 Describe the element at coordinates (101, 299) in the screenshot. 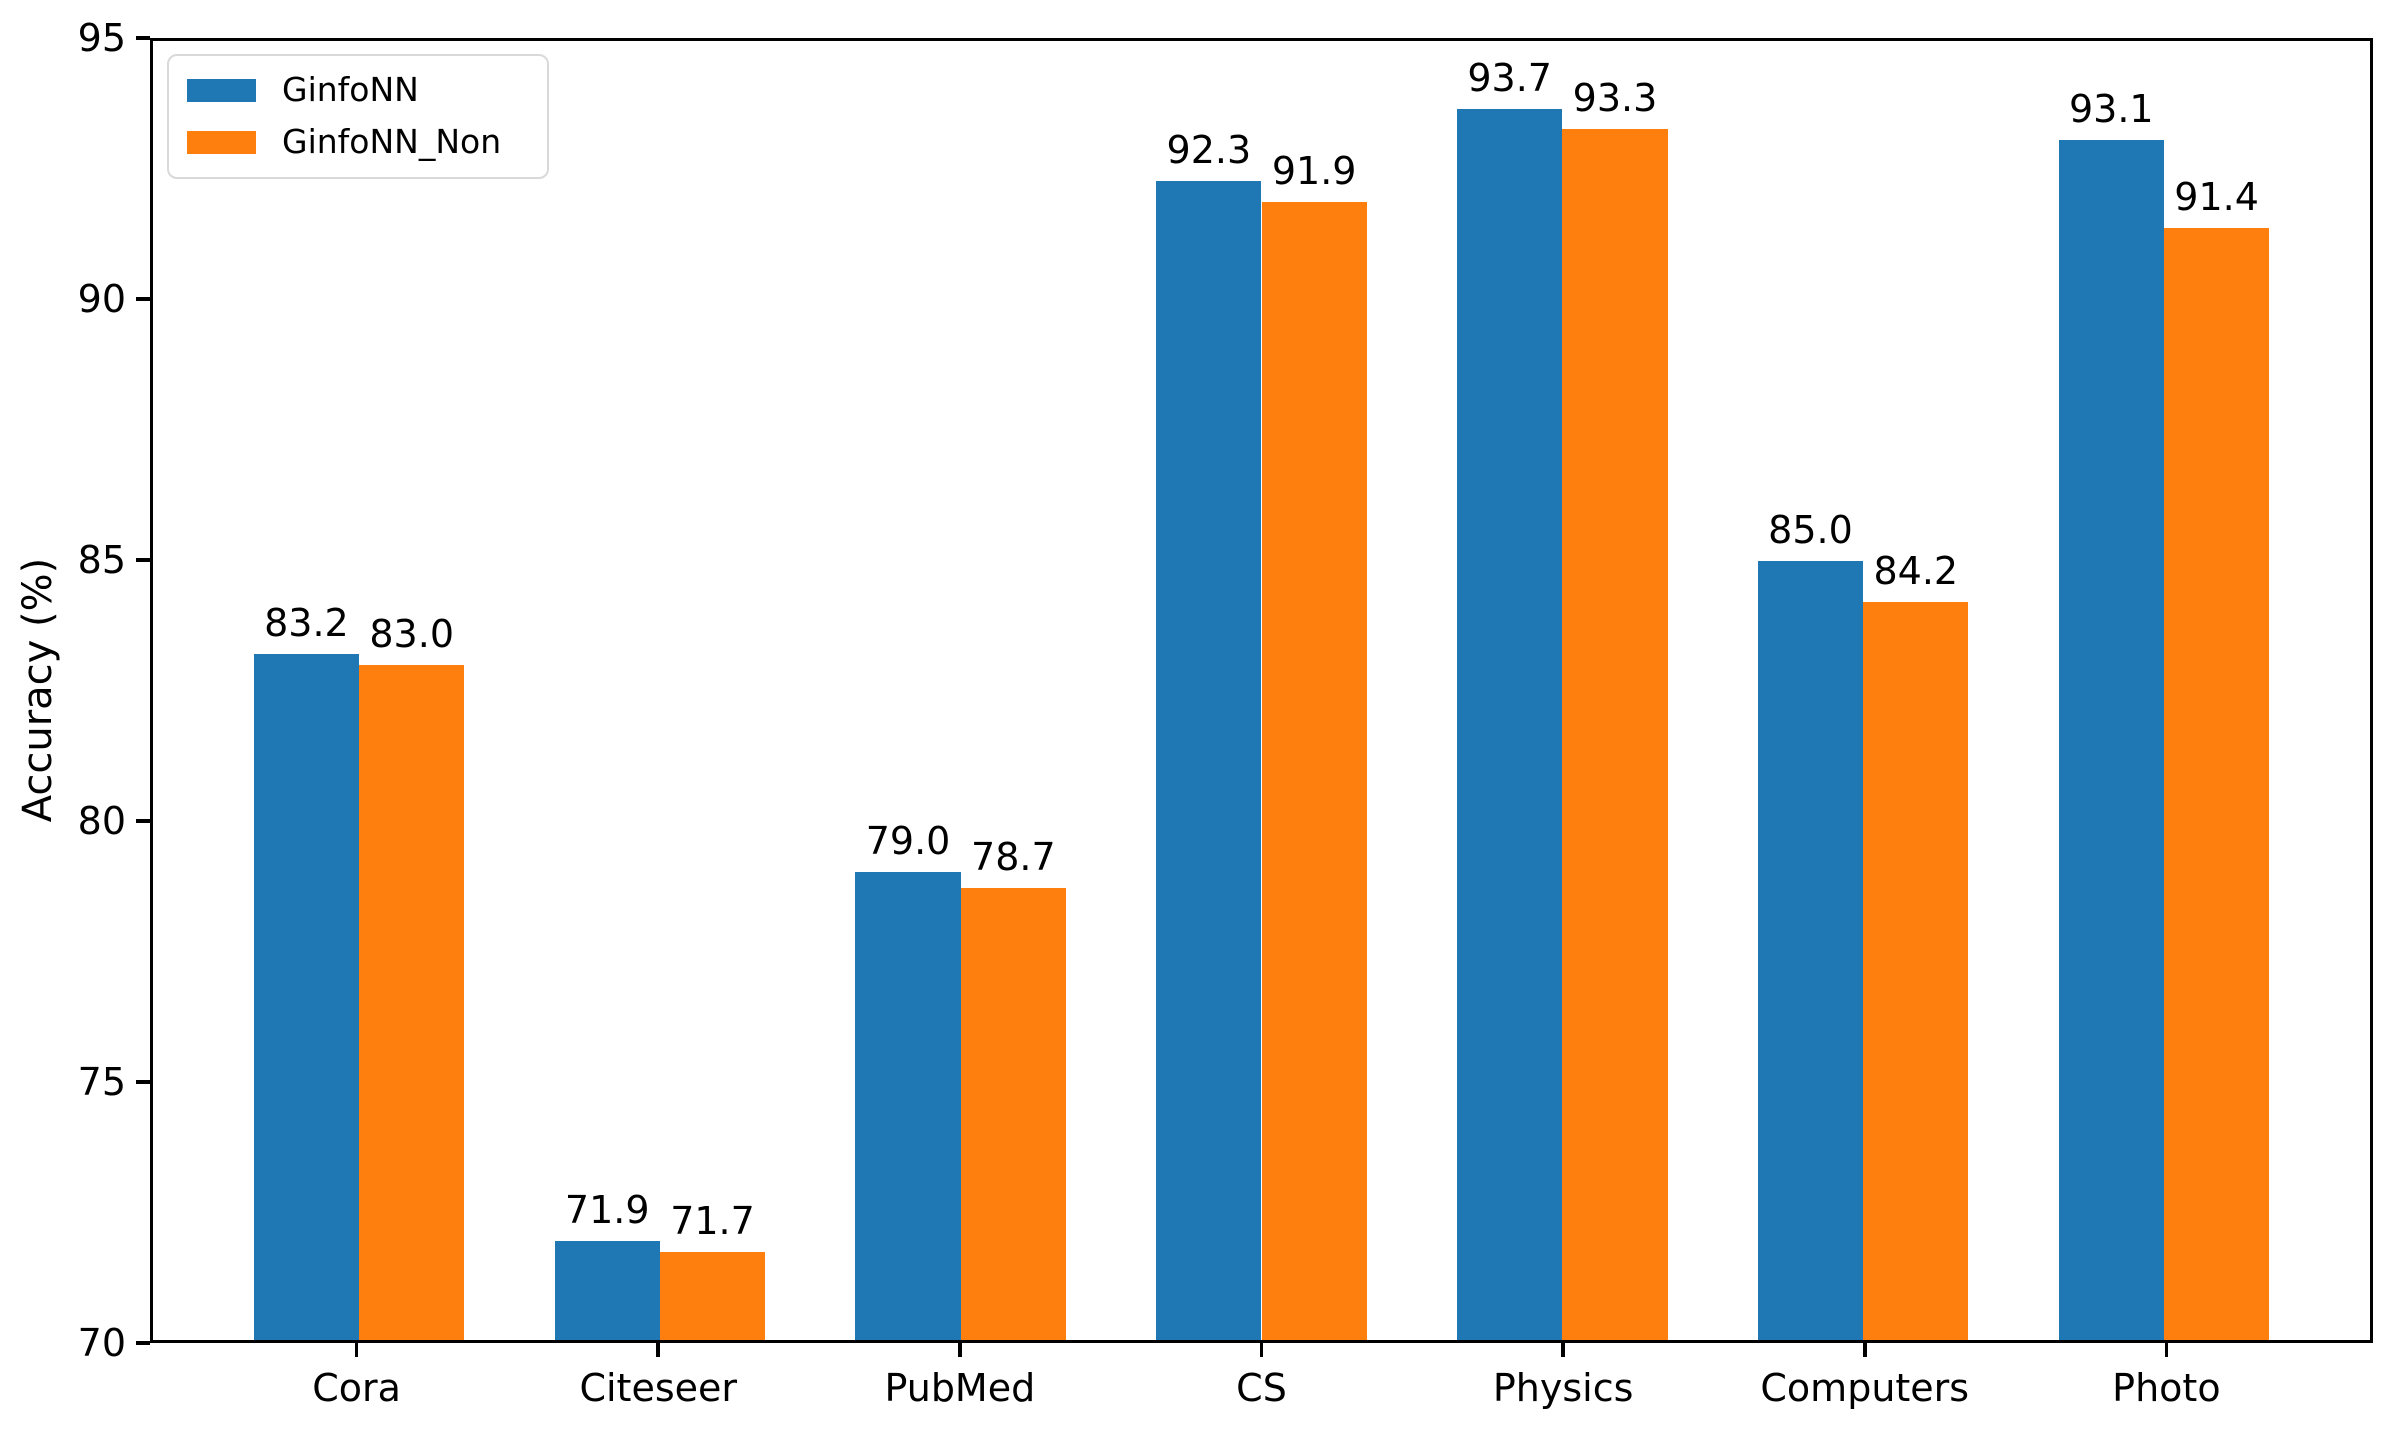

I see `y-tick-label: 90` at that location.